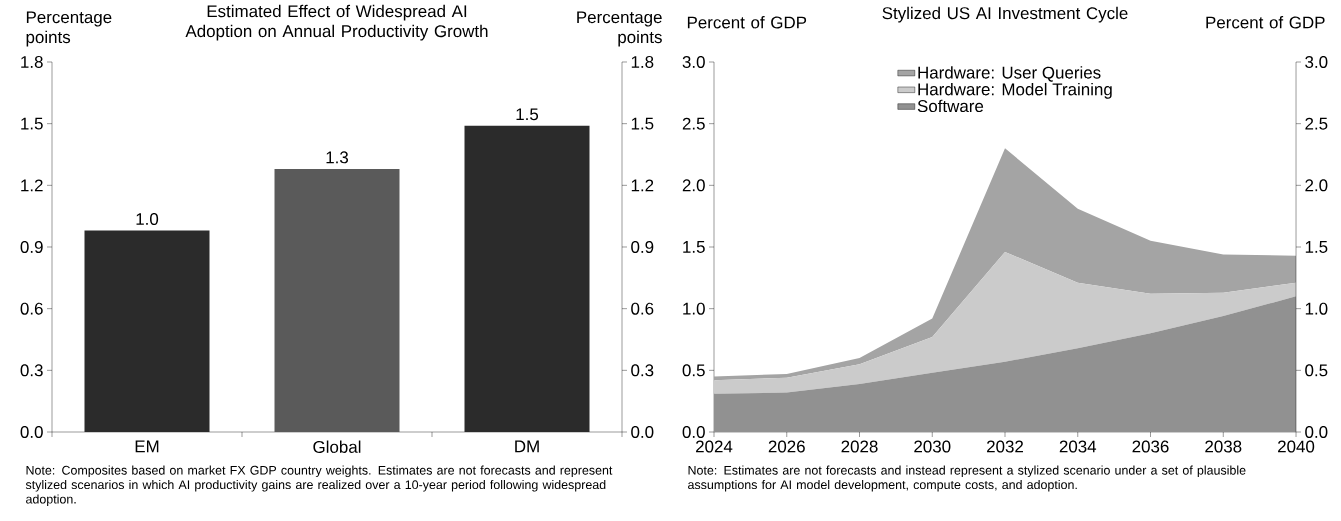 This screenshot has height=521, width=1341. What do you see at coordinates (714, 446) in the screenshot?
I see `x-tick-label: 2024` at bounding box center [714, 446].